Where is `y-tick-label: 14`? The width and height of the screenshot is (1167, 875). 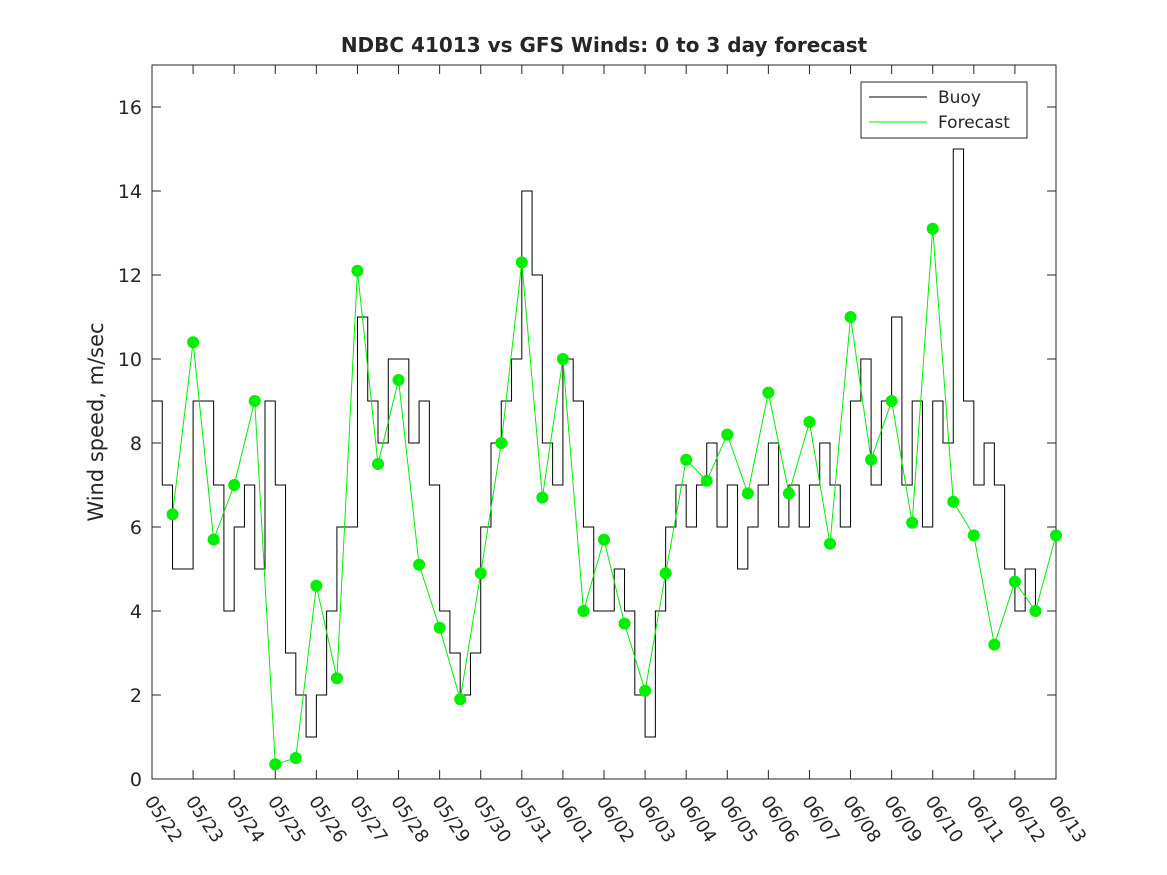
y-tick-label: 14 is located at coordinates (130, 192).